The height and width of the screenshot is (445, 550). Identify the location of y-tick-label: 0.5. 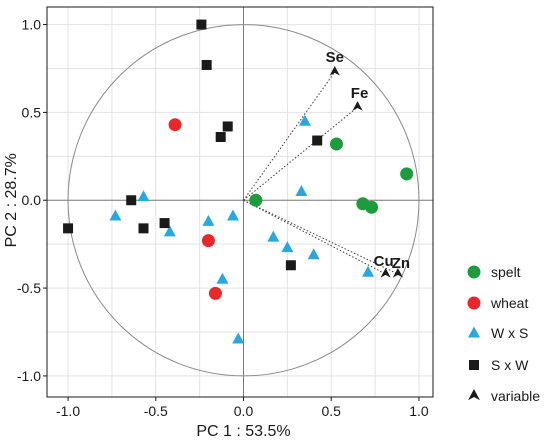
(32, 112).